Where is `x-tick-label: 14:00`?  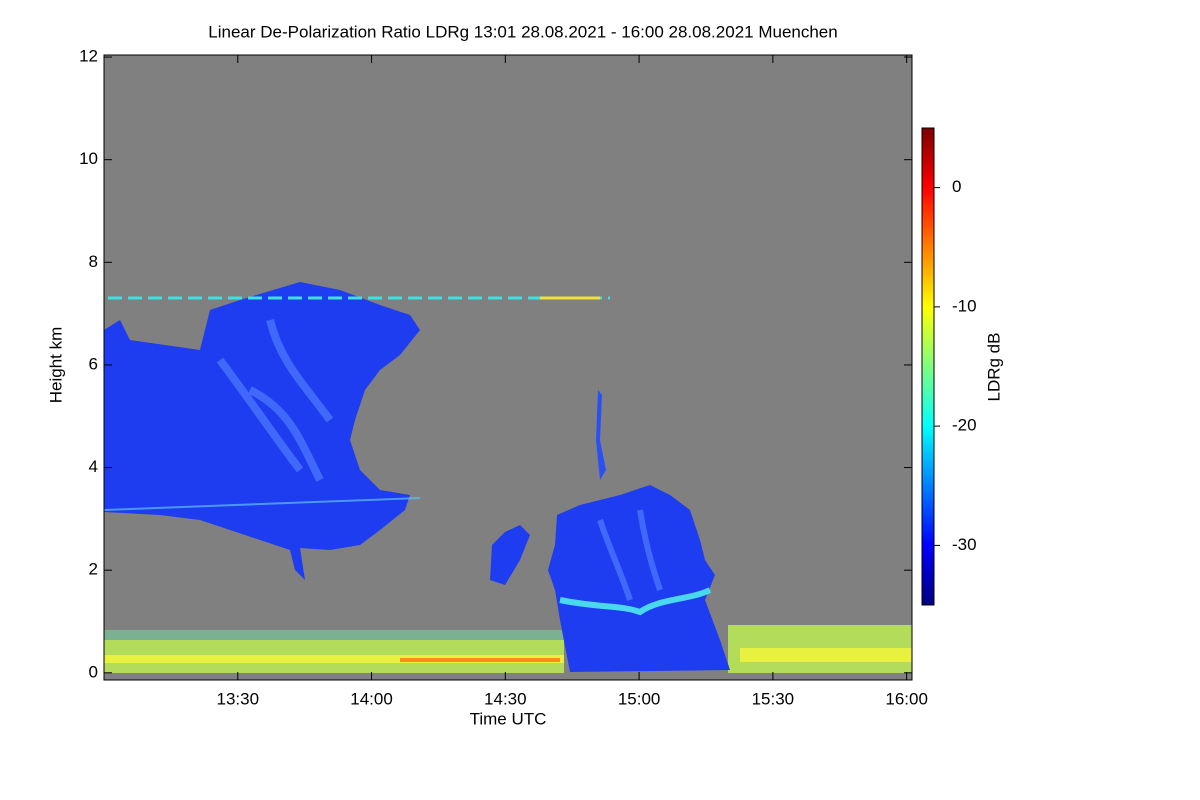 x-tick-label: 14:00 is located at coordinates (371, 698).